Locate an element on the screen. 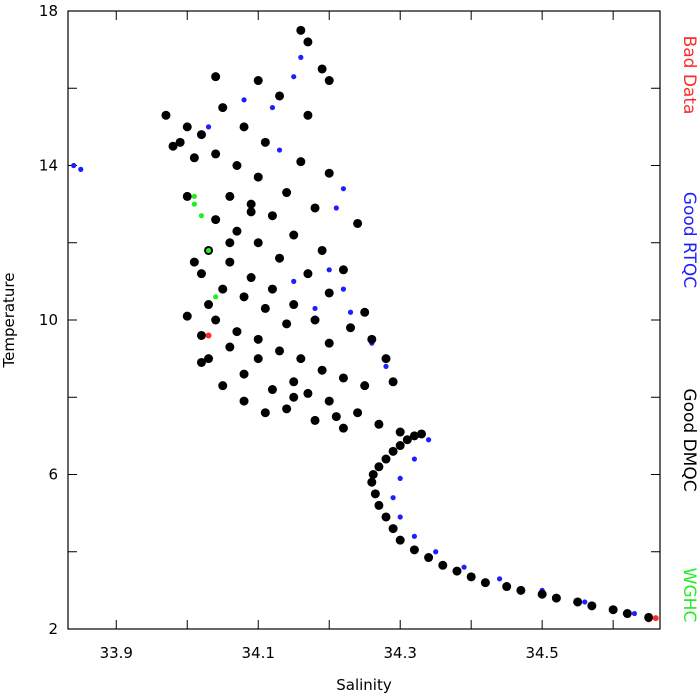 Image resolution: width=700 pixels, height=700 pixels. x-tick-label: 34.1 is located at coordinates (258, 653).